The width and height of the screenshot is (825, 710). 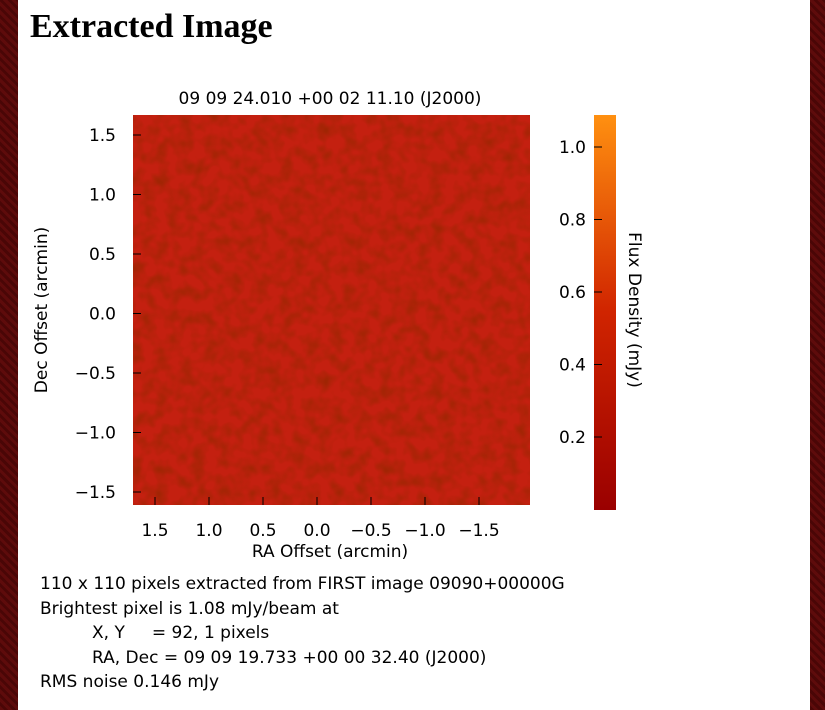 I want to click on colorbar-label: Flux Density (mJy), so click(x=634, y=310).